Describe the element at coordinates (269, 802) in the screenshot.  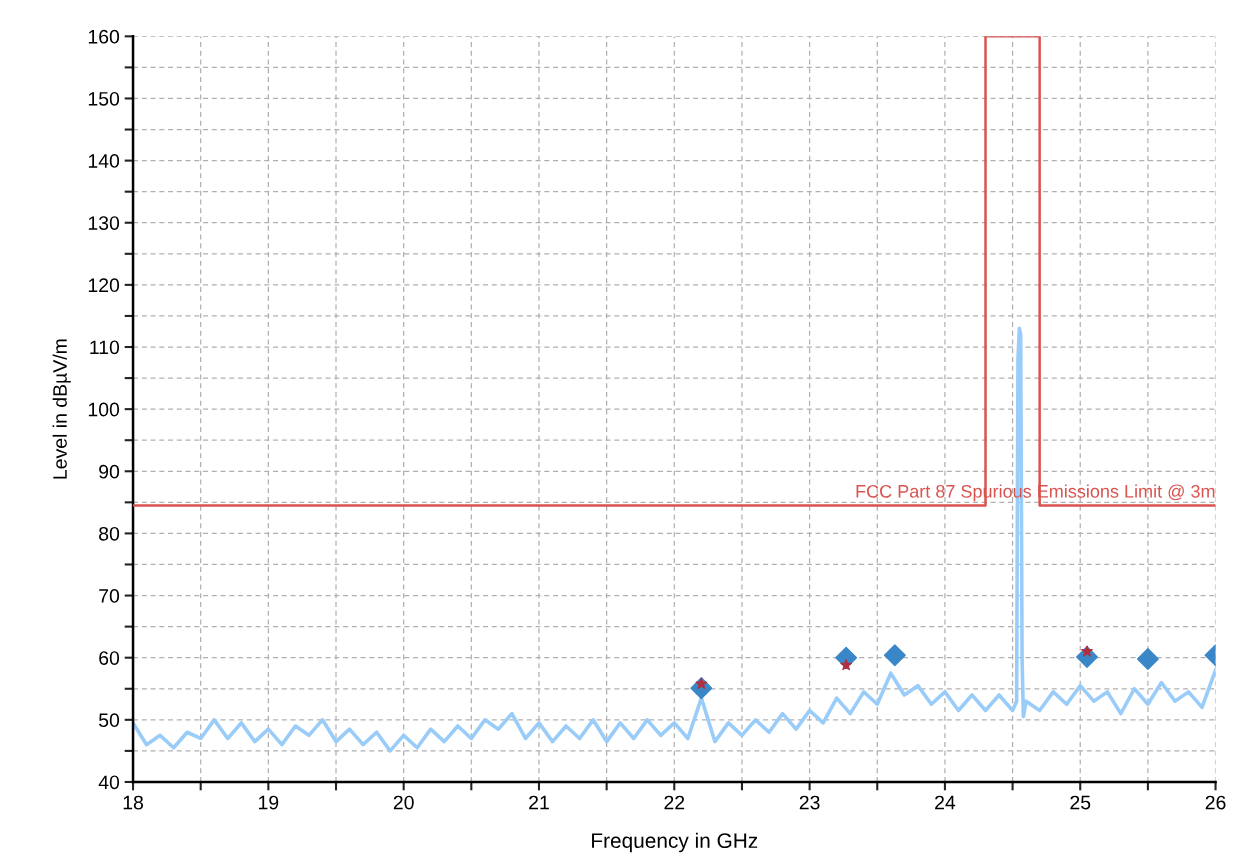
I see `x-tick-label: 19` at that location.